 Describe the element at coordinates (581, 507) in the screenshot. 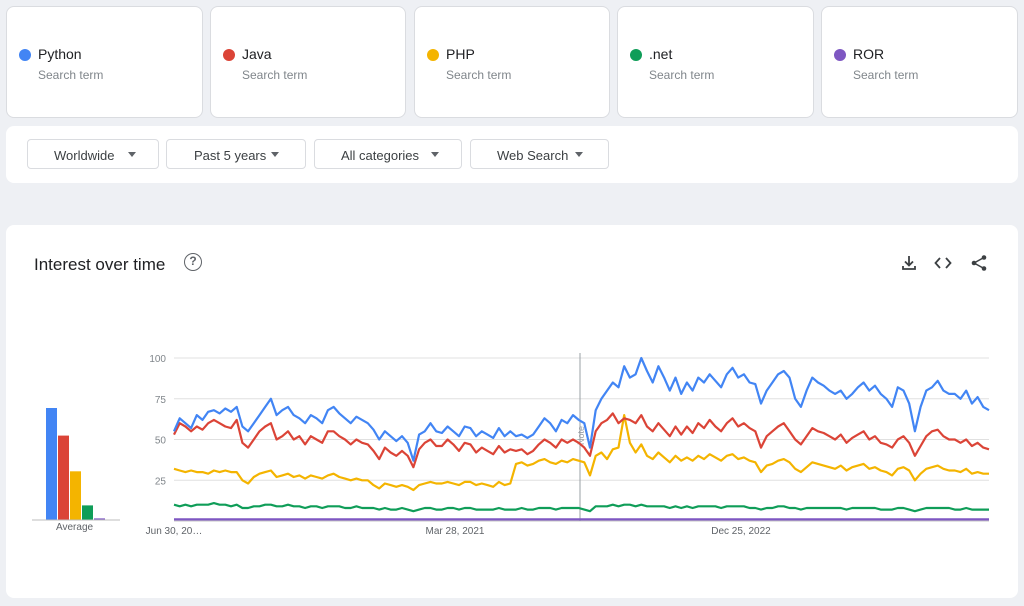

I see `series-line-net` at that location.